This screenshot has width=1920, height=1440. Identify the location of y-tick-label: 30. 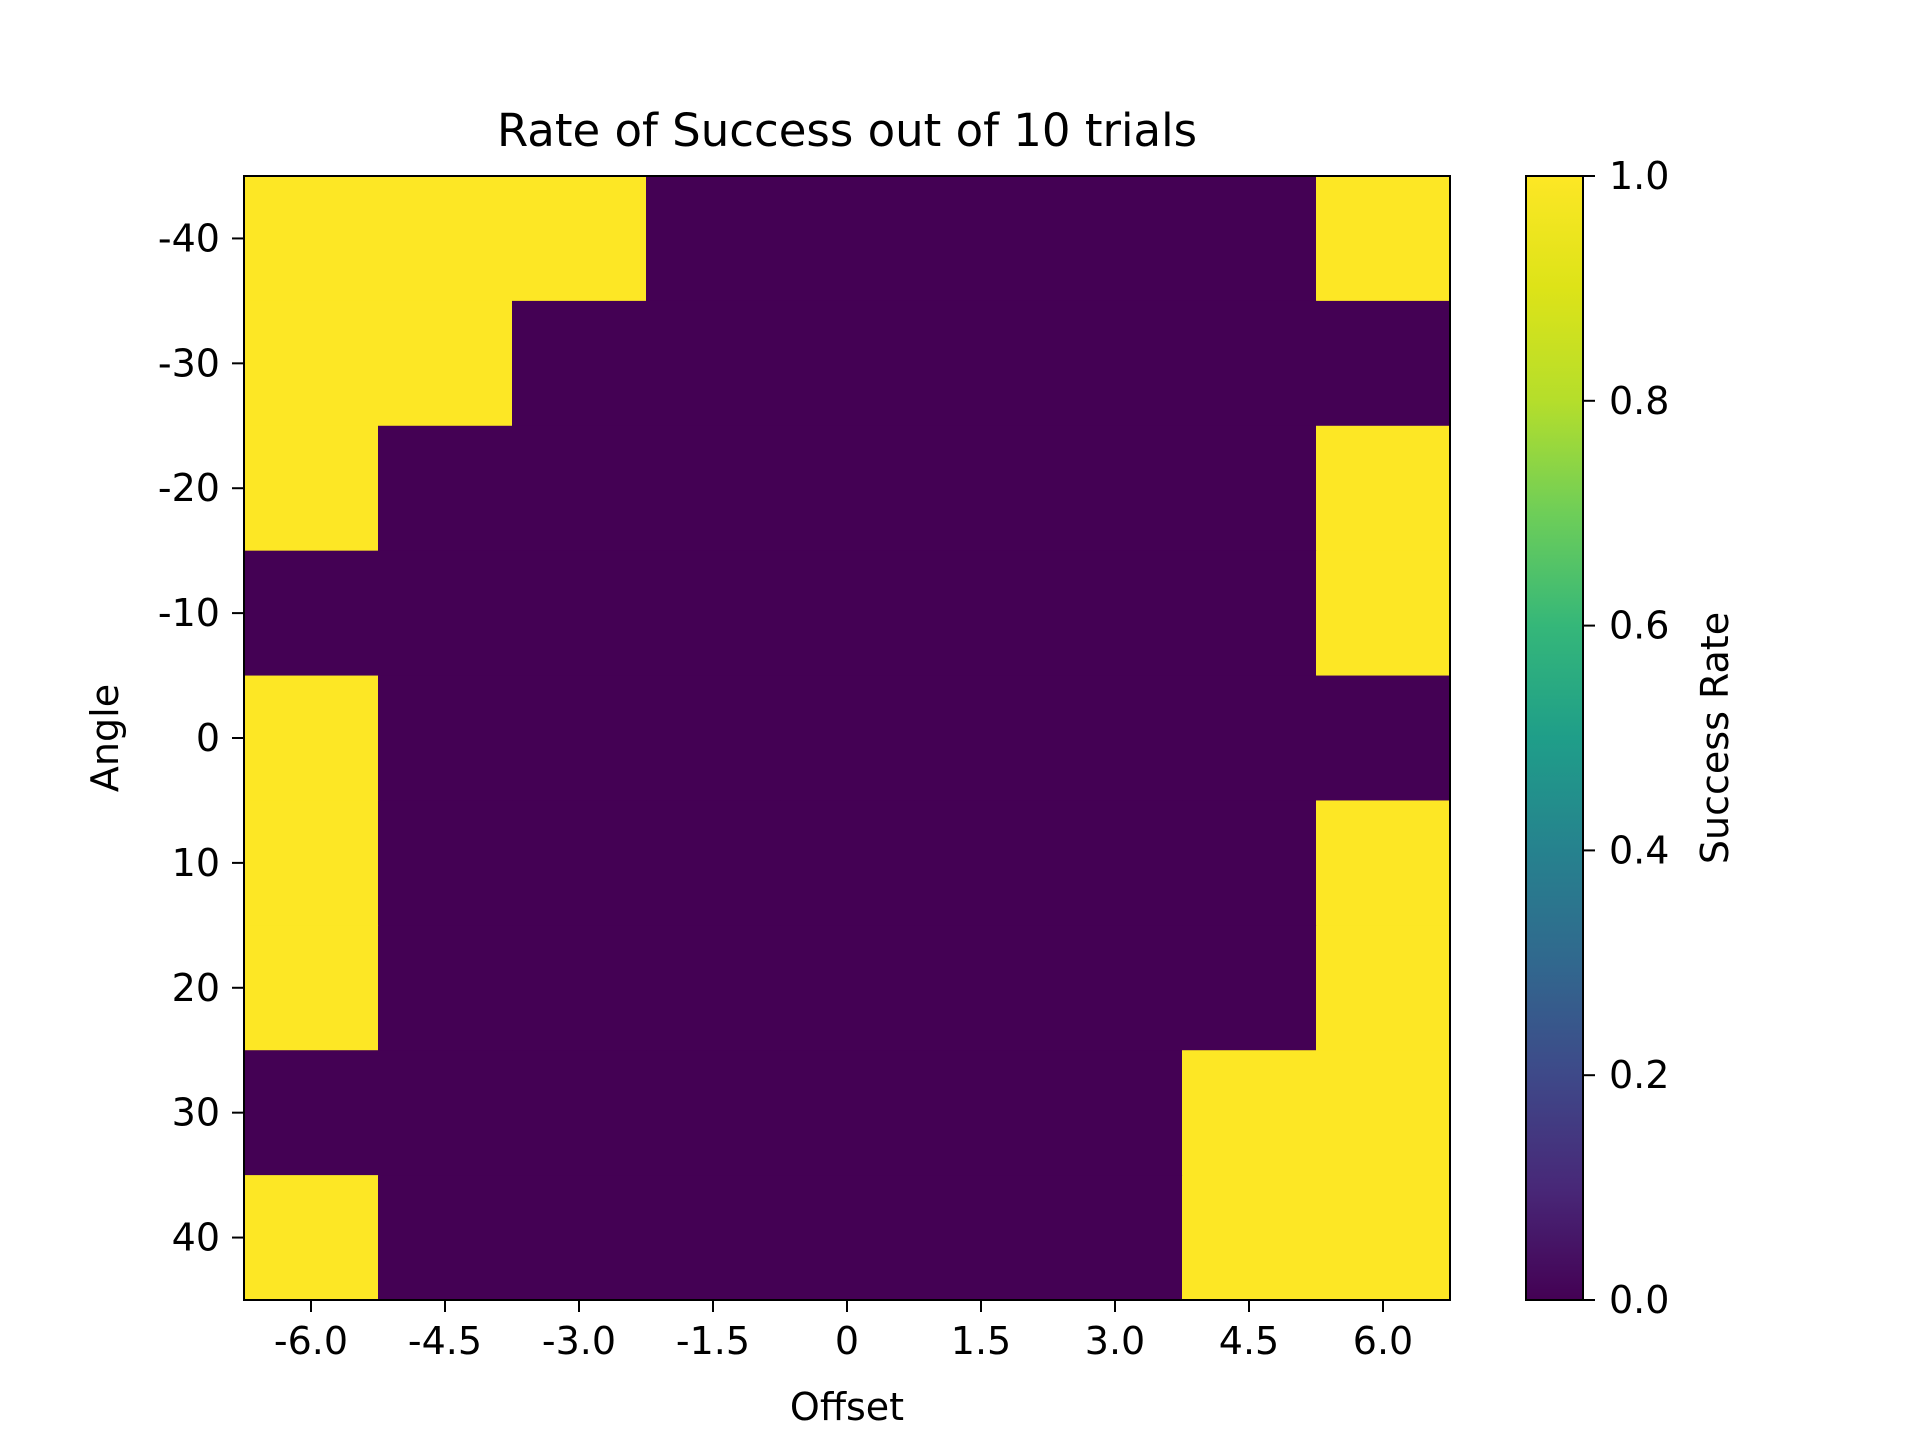
(196, 1113).